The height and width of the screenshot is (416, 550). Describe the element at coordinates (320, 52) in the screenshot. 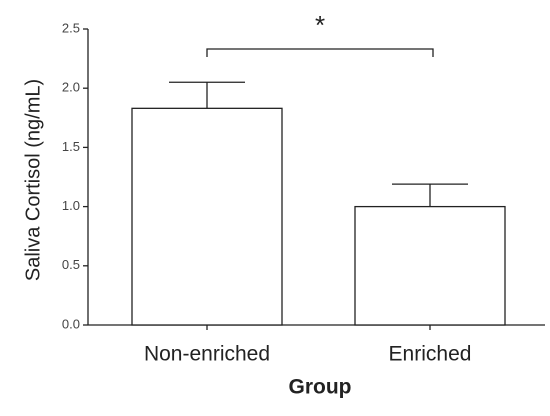

I see `significance-bracket` at that location.